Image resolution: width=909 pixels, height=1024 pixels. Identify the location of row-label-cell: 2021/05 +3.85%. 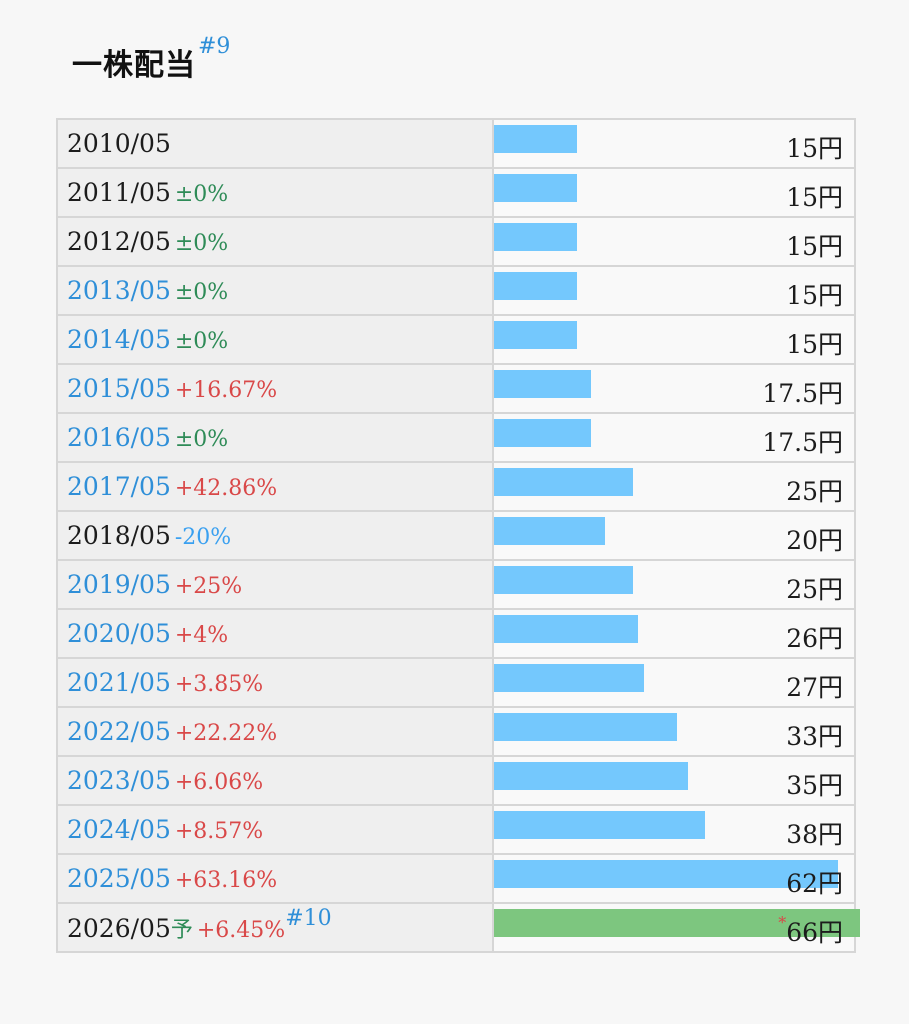
(275, 682).